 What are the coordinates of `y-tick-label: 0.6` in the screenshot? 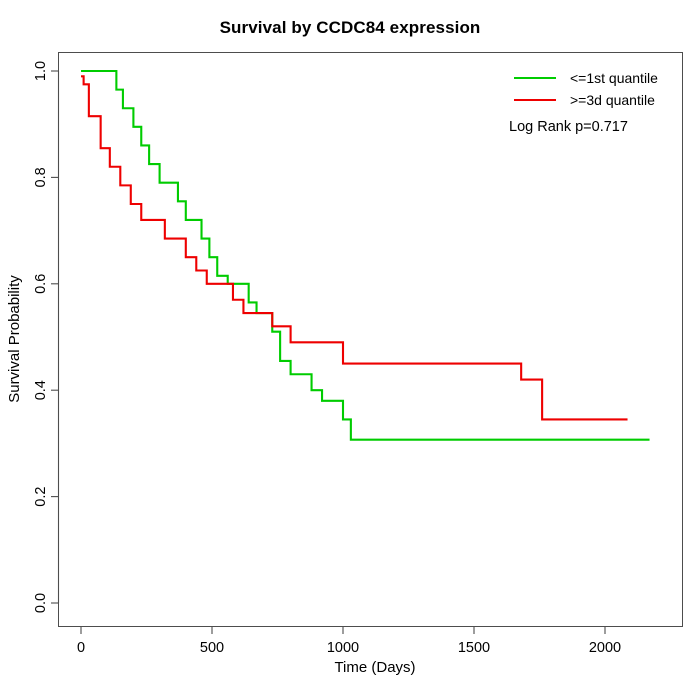 It's located at (41, 284).